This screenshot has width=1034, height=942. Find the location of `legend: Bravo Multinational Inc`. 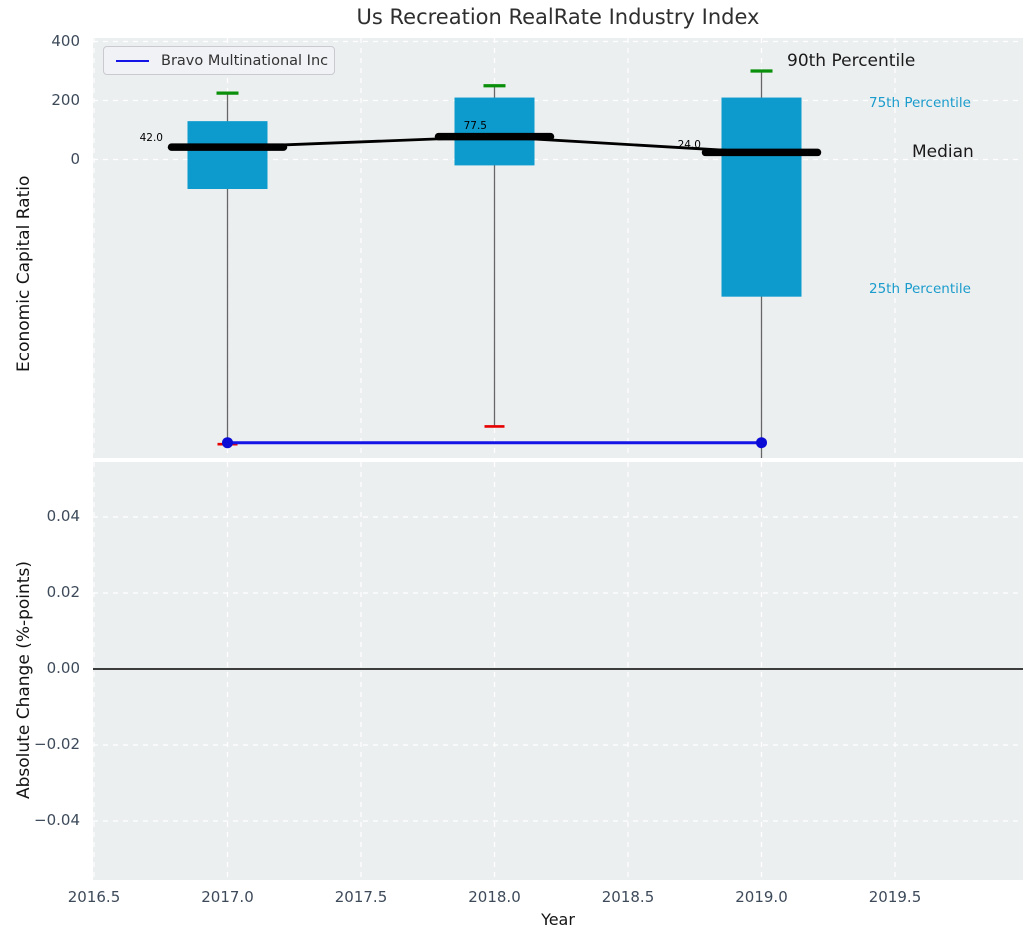

legend: Bravo Multinational Inc is located at coordinates (219, 60).